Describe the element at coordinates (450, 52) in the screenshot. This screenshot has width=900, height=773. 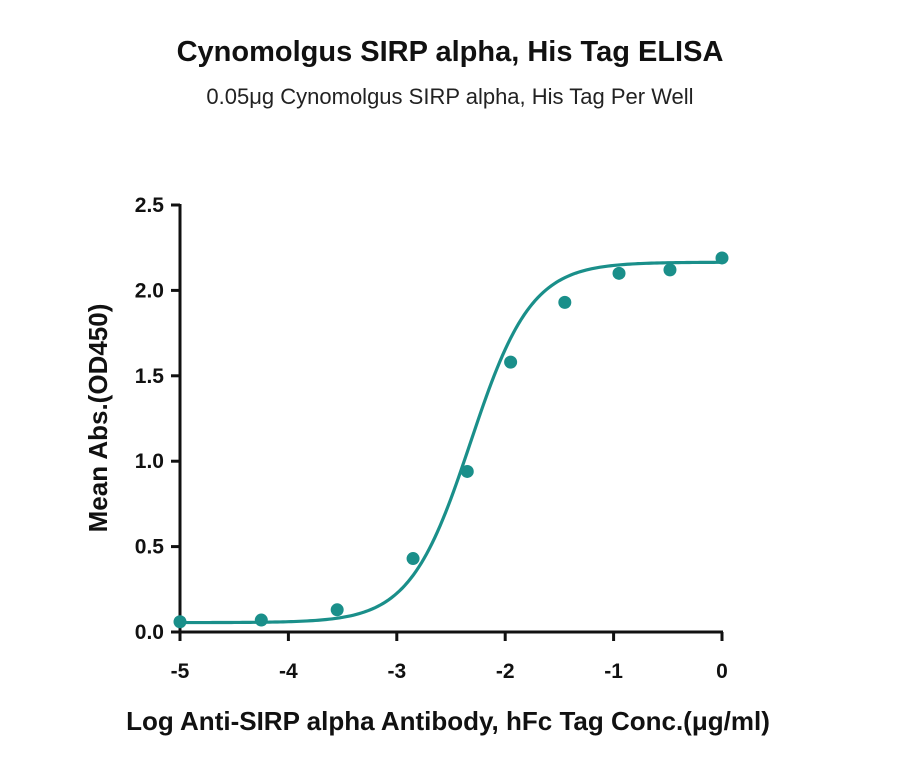
I see `chart-title: Cynomolgus SIRP alpha, His Tag ELISA` at that location.